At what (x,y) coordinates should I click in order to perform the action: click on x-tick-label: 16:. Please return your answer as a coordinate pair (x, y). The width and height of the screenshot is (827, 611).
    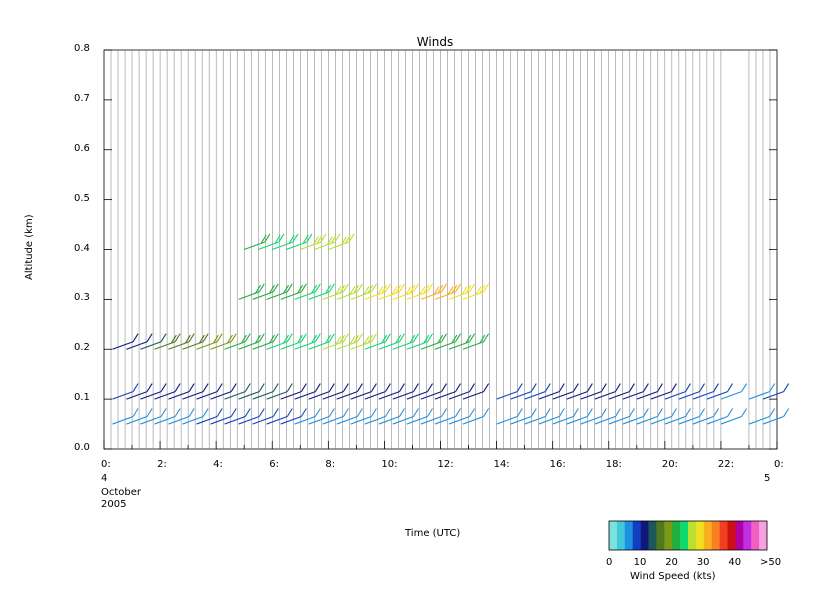
    Looking at the image, I should click on (557, 464).